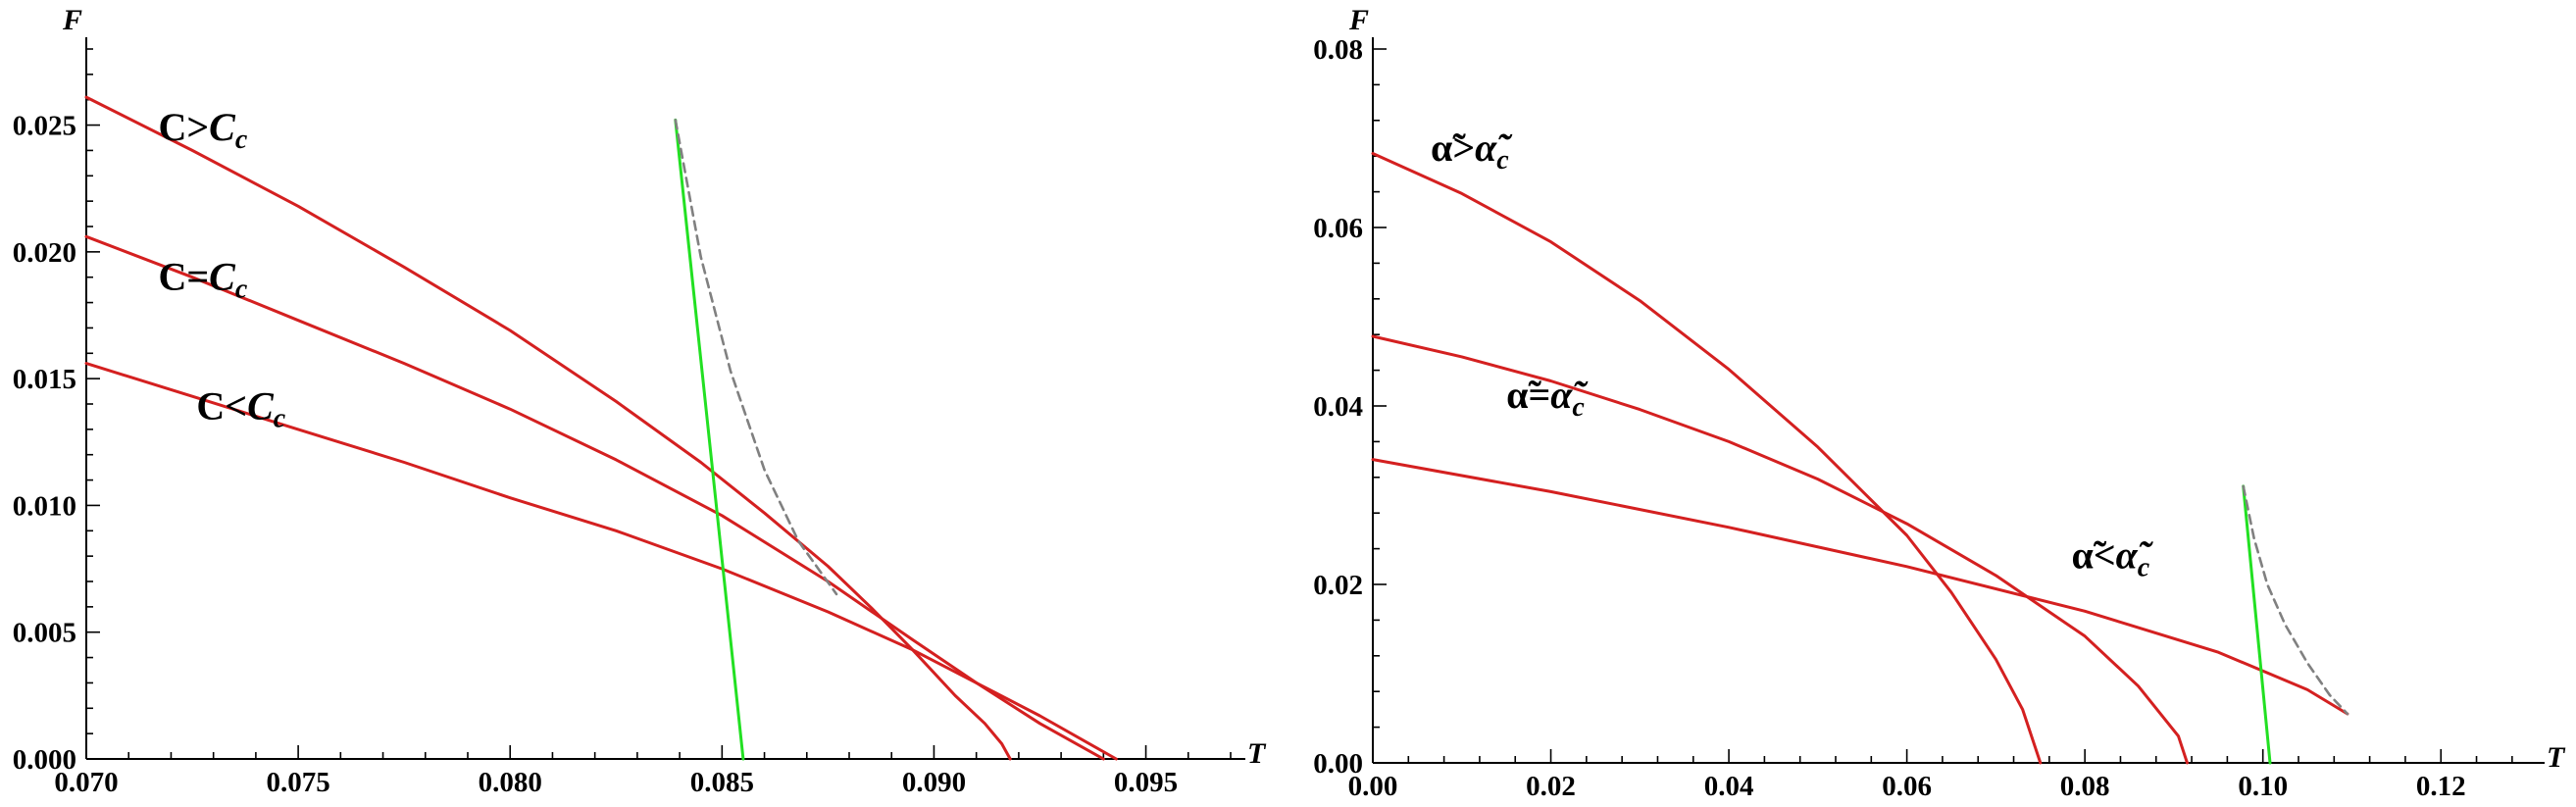  Describe the element at coordinates (1472, 151) in the screenshot. I see `curve-annotation: α̃>α̃c` at that location.